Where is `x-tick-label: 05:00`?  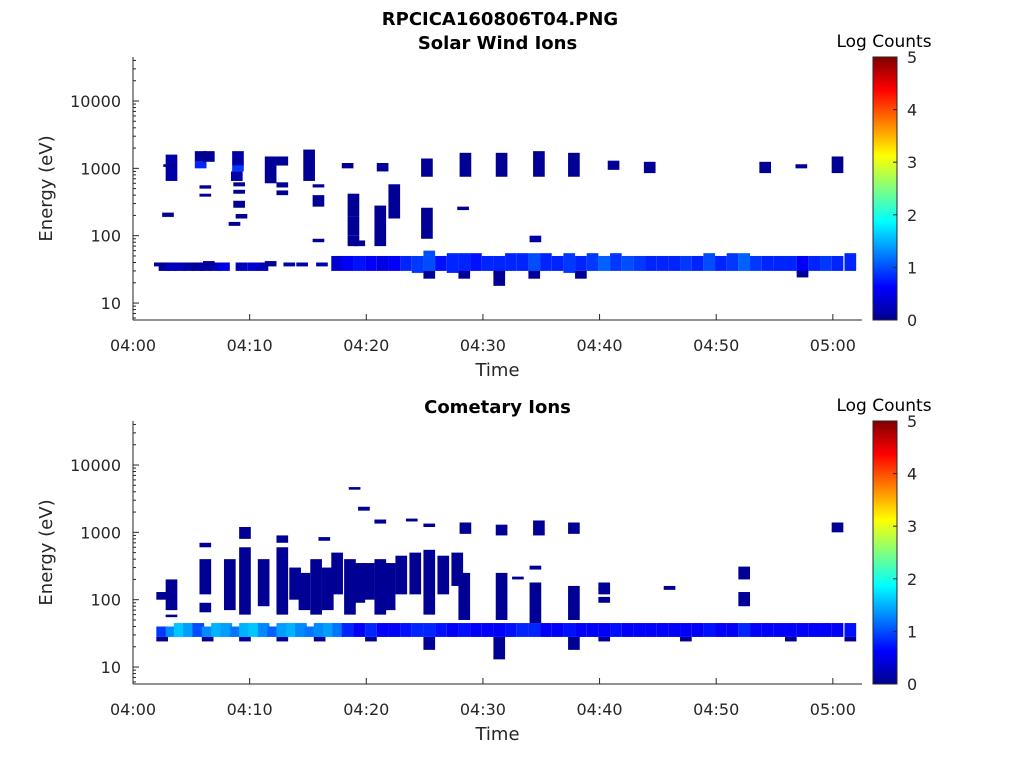 x-tick-label: 05:00 is located at coordinates (833, 709).